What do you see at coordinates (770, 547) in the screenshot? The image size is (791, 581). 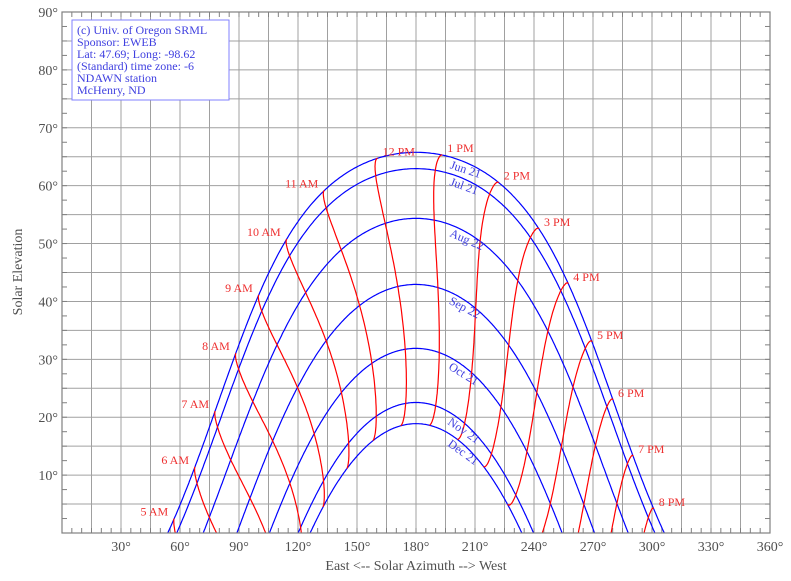 I see `x-tick-label: 360°` at bounding box center [770, 547].